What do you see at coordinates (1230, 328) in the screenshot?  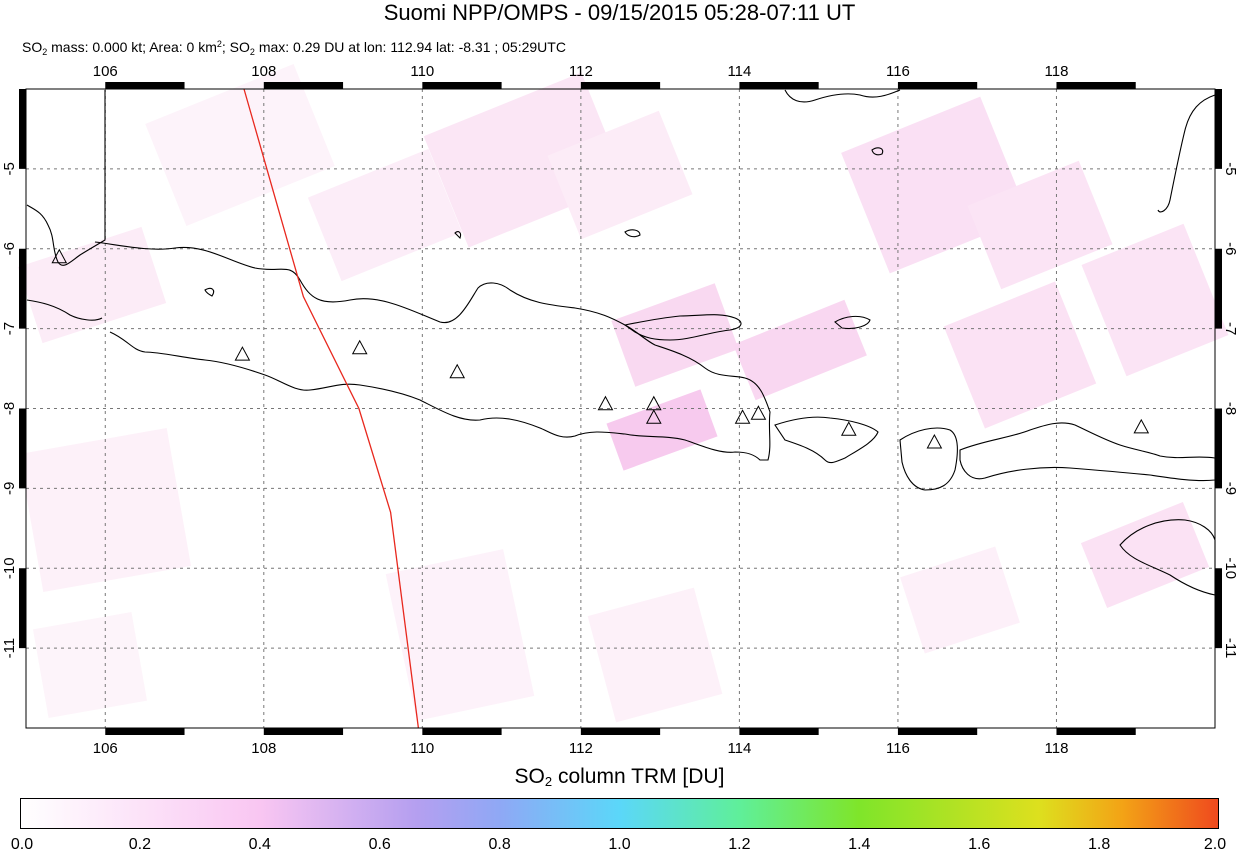 I see `lat-tick-label-right: -7` at bounding box center [1230, 328].